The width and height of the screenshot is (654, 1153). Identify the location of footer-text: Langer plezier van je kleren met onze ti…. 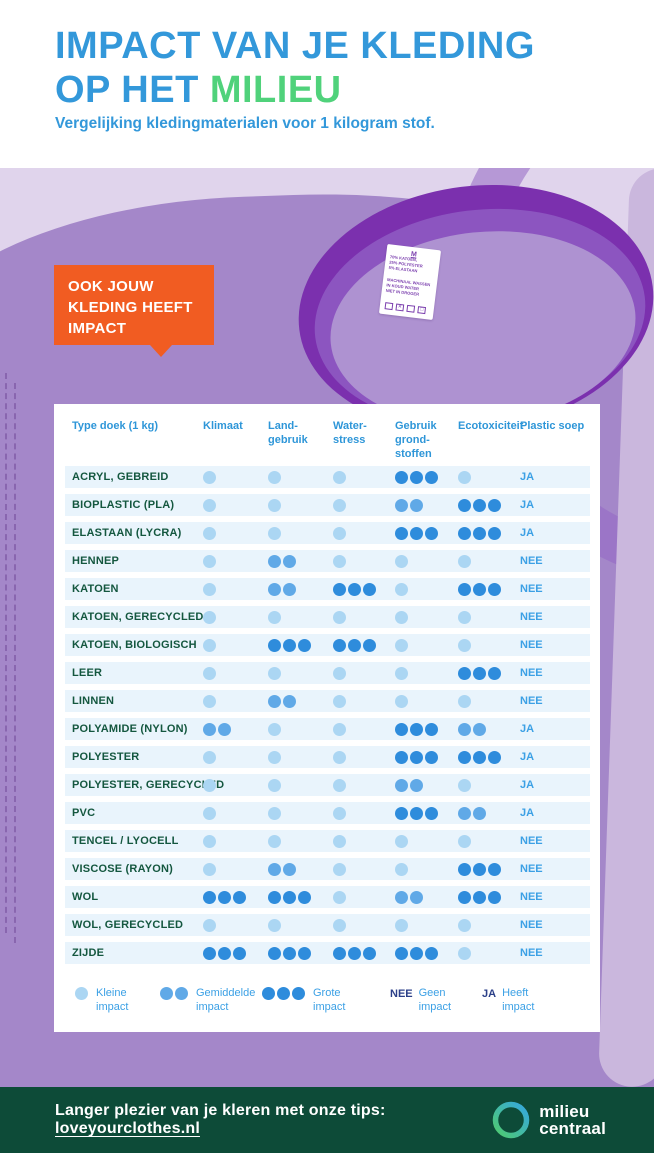
(273, 1120).